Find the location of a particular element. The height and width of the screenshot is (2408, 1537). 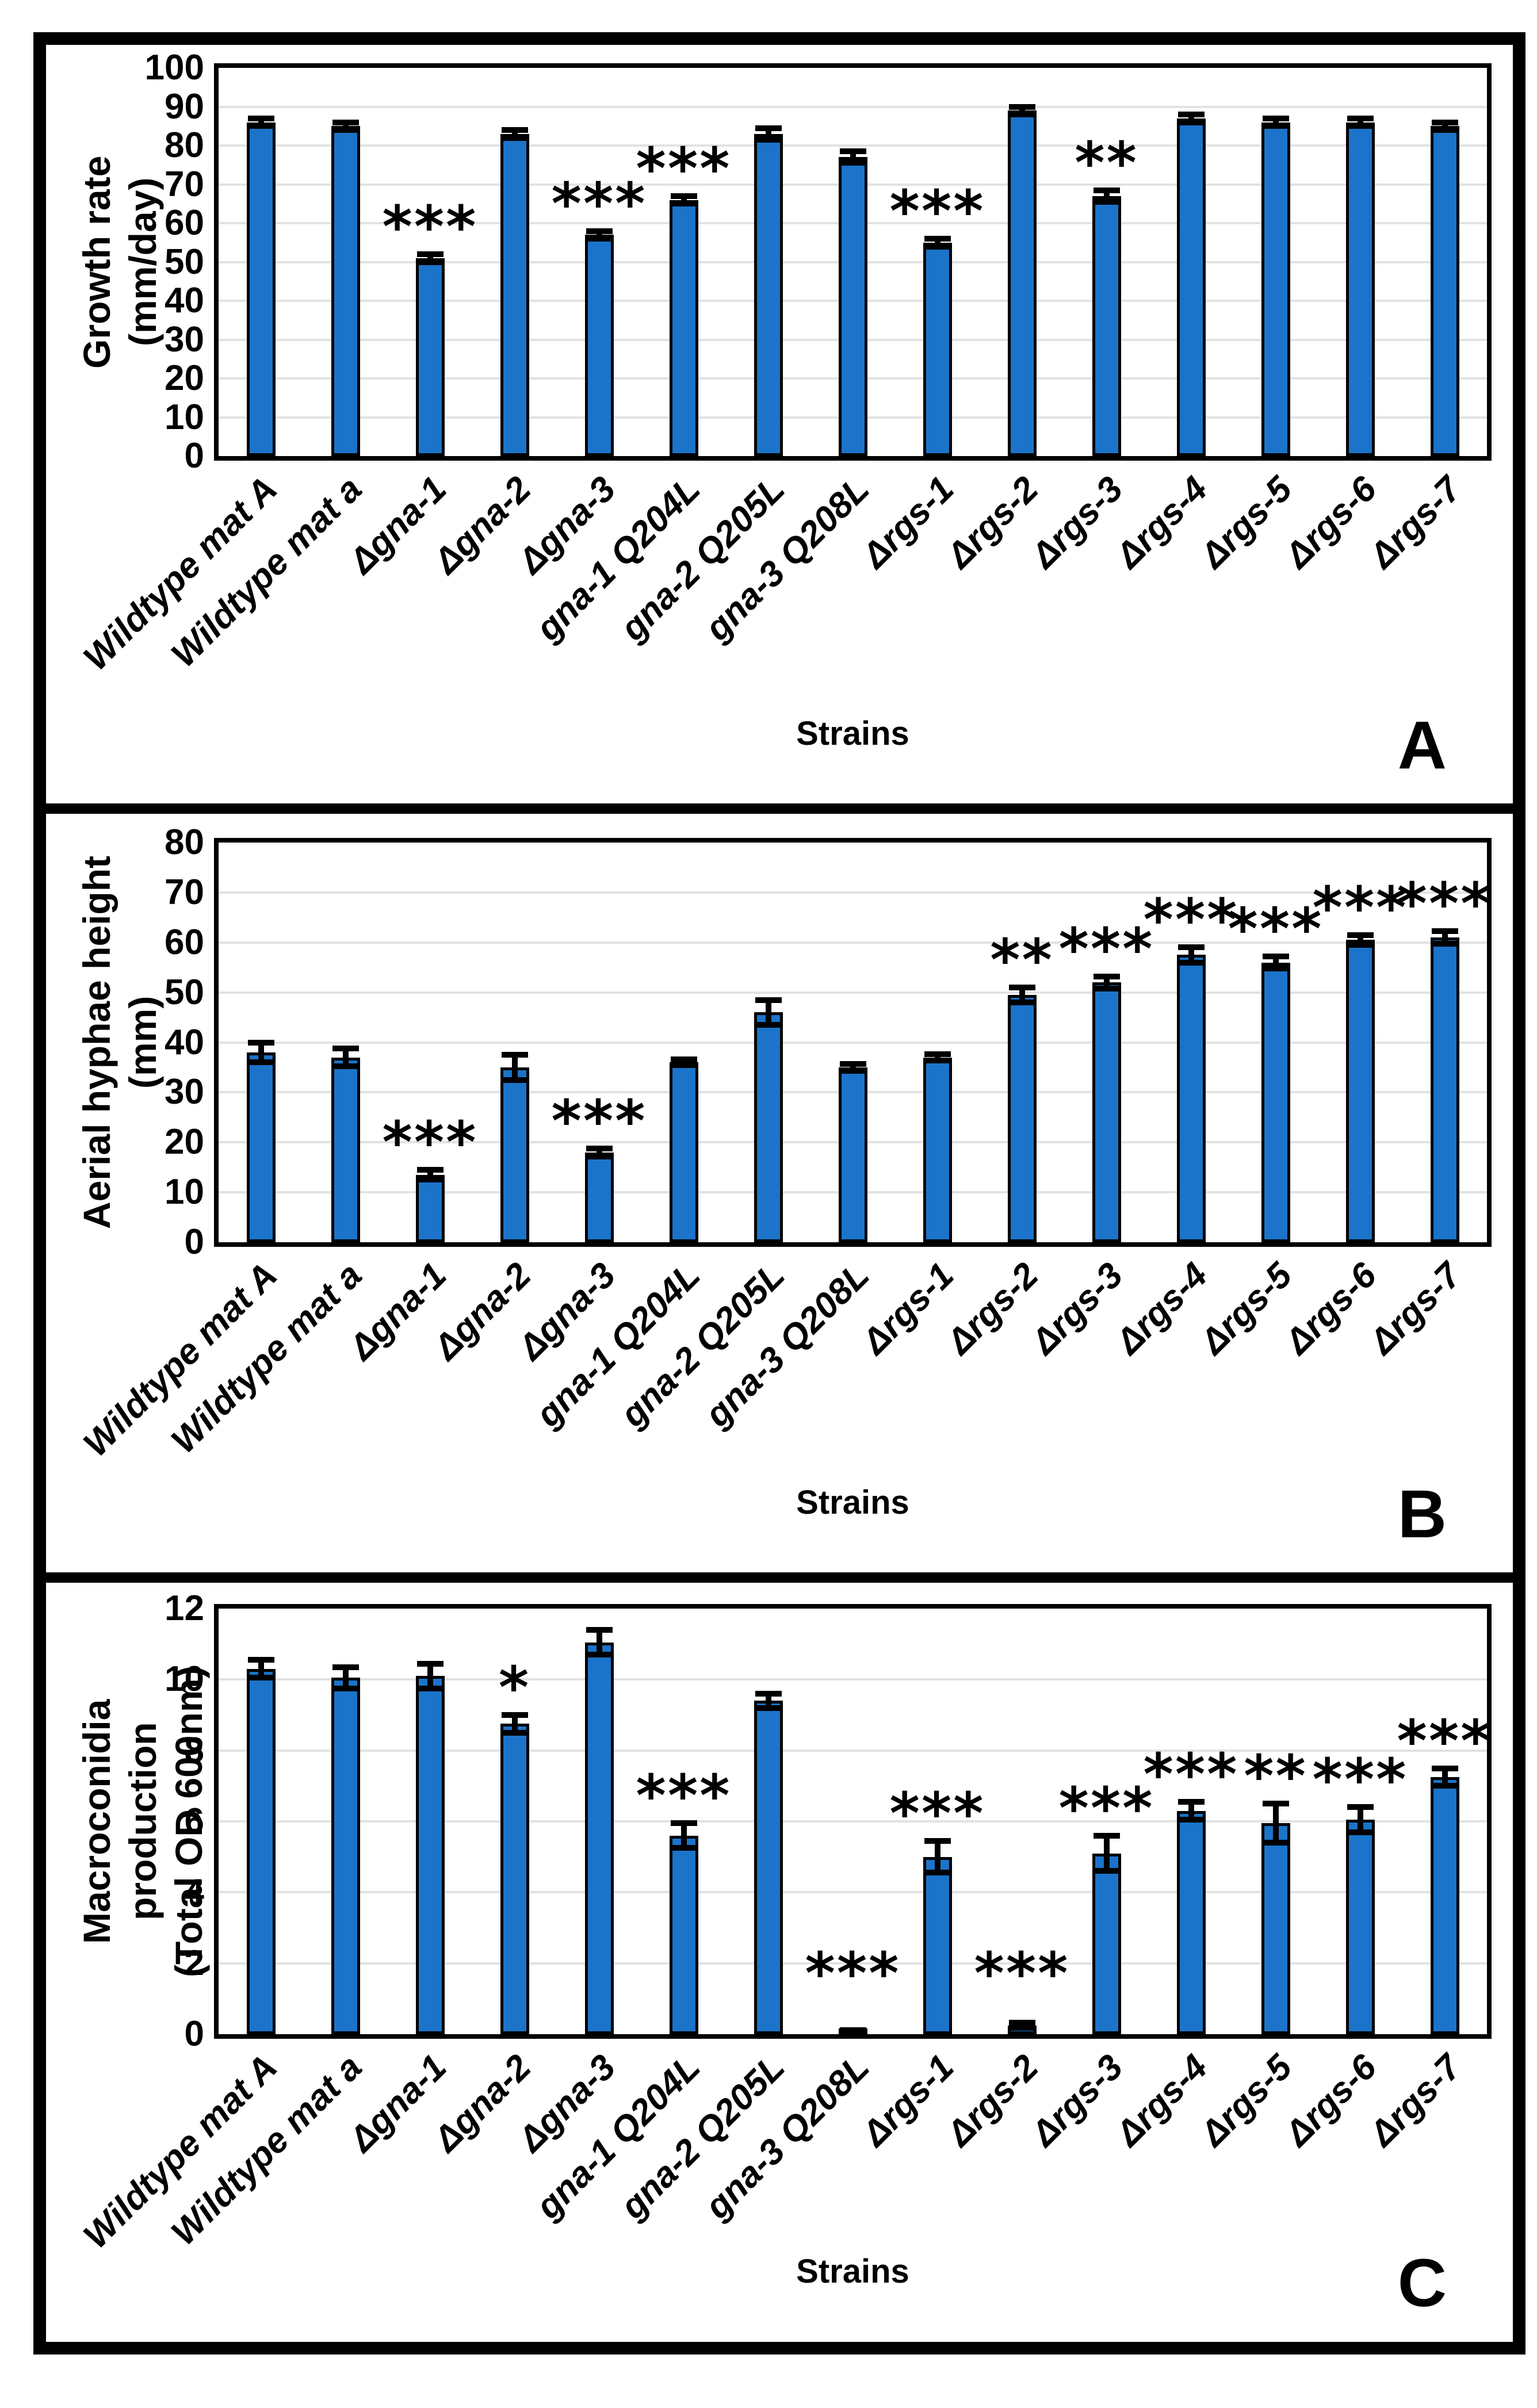

y-tick-label: 90 is located at coordinates (184, 106).